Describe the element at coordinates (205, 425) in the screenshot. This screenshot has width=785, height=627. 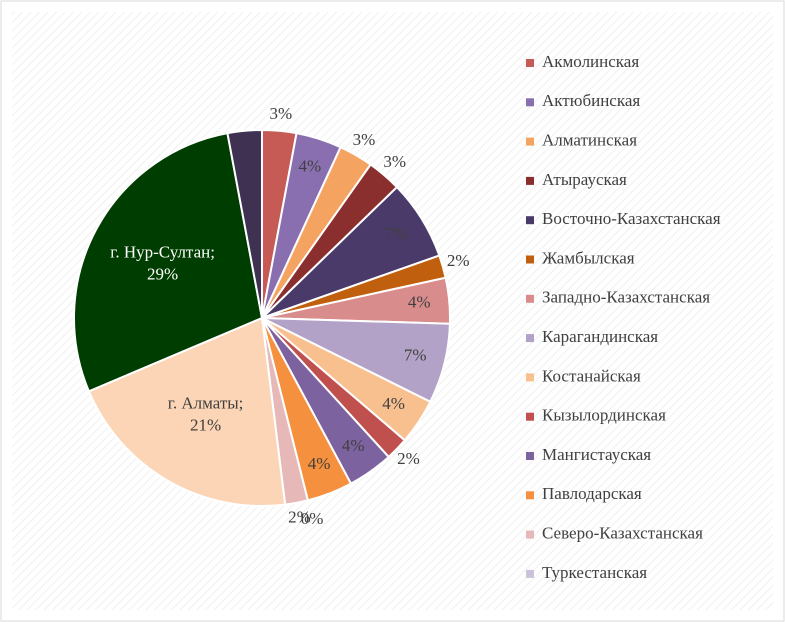
I see `data-label: 21%` at that location.